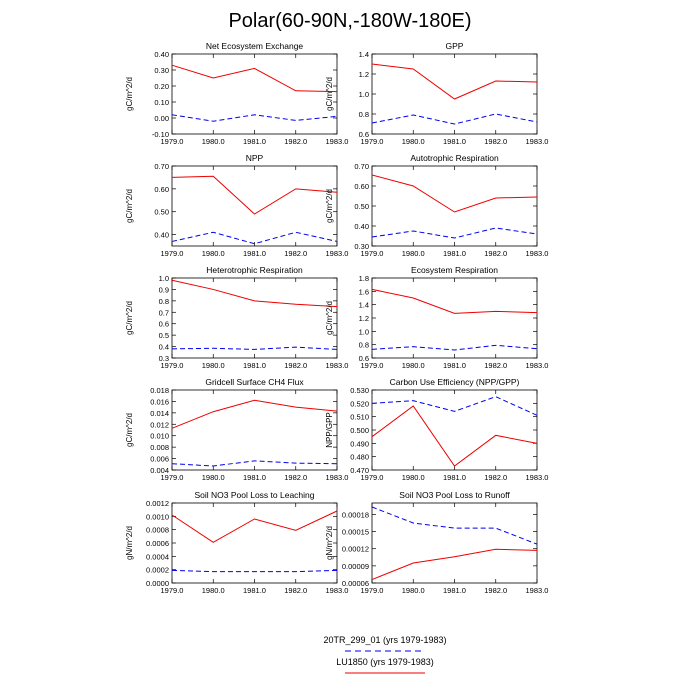 This screenshot has width=700, height=700. I want to click on panel-10-frame, so click(454, 543).